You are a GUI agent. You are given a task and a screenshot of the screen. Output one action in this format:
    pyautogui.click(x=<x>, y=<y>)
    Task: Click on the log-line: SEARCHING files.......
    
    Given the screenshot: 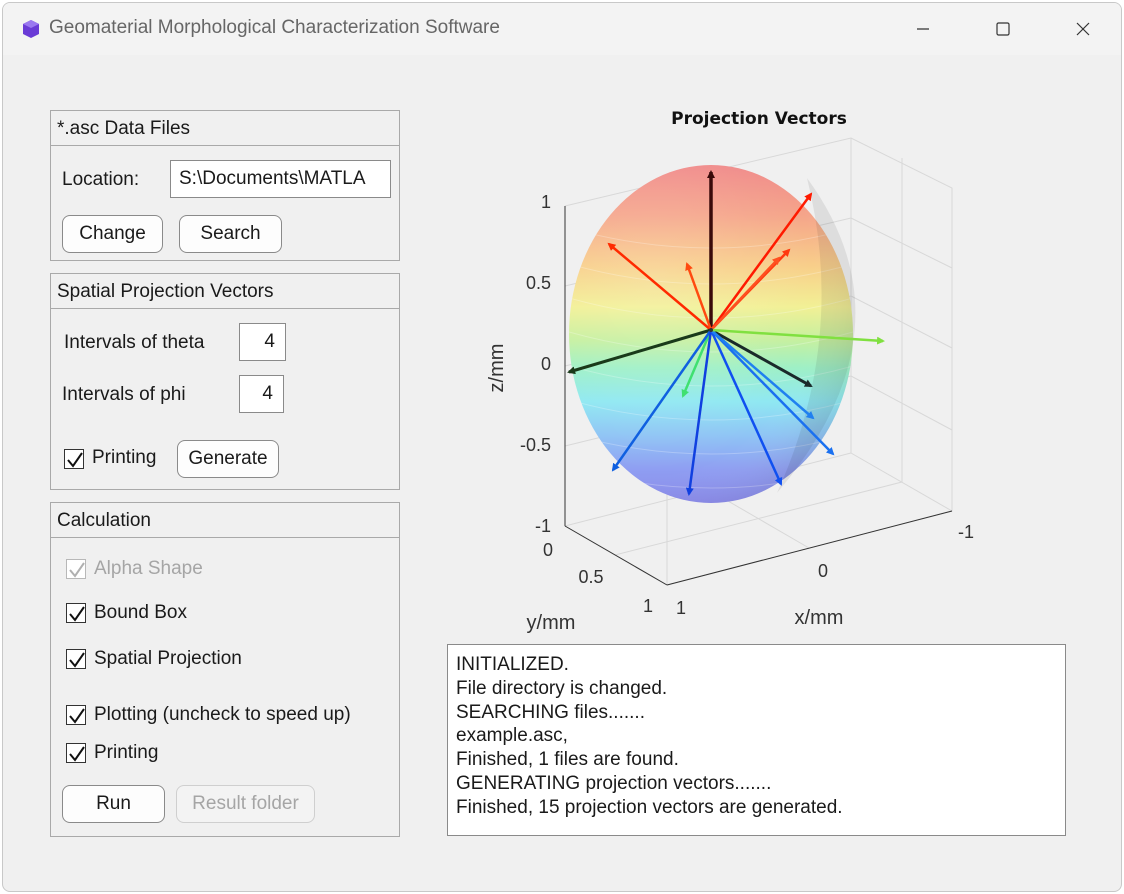 What is the action you would take?
    pyautogui.click(x=550, y=712)
    